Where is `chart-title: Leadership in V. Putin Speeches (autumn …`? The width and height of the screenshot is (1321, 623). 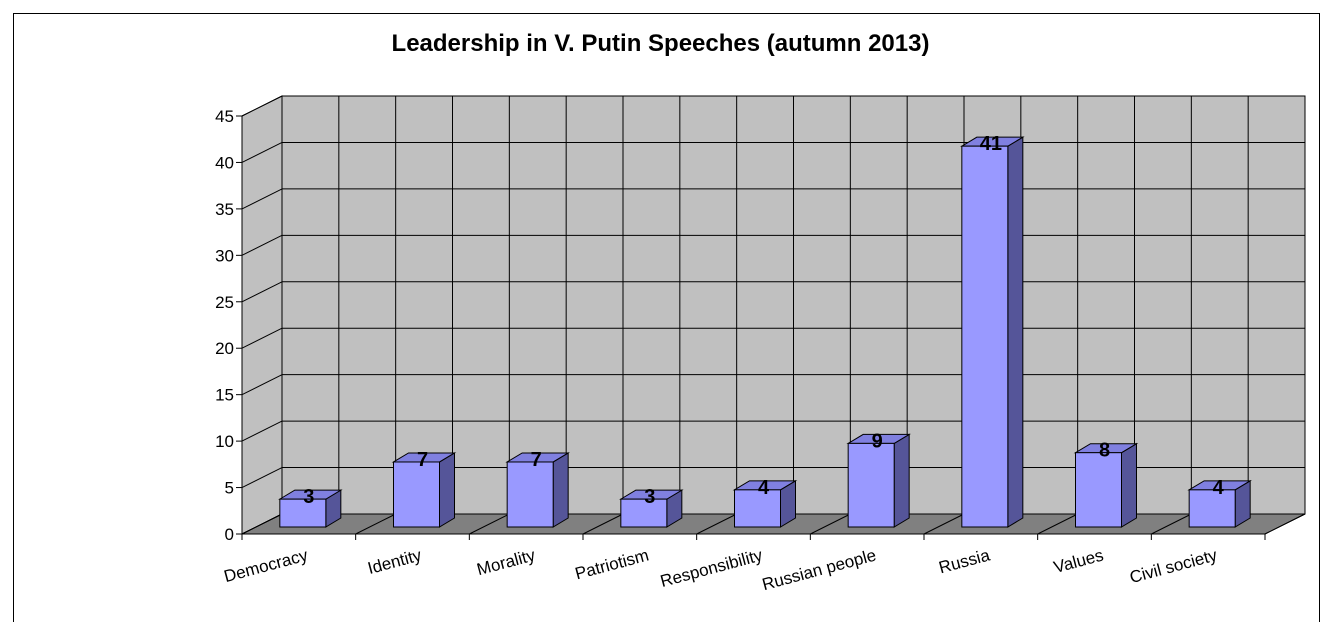
chart-title: Leadership in V. Putin Speeches (autumn … is located at coordinates (660, 43).